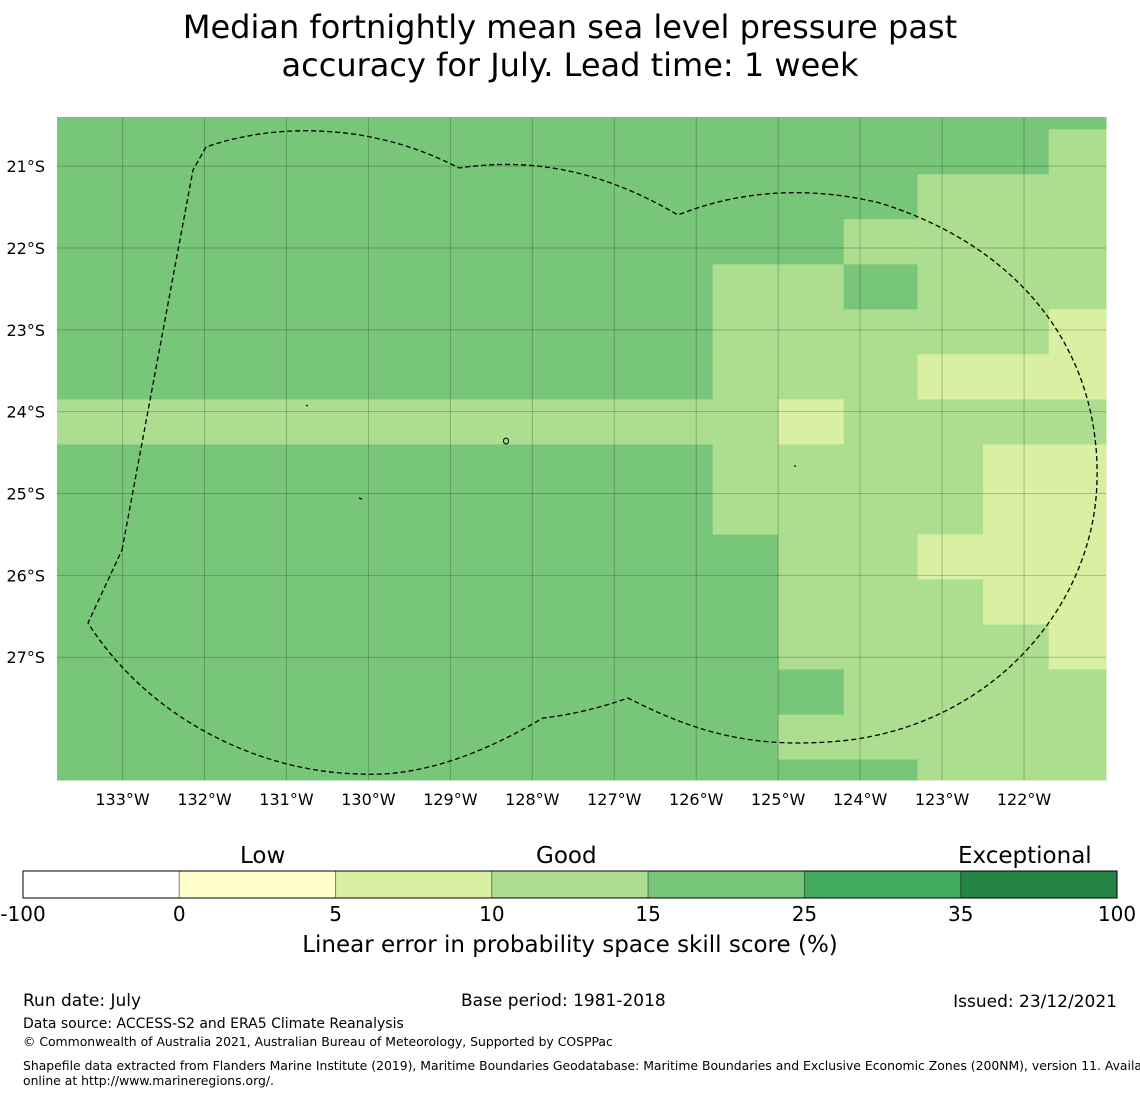  What do you see at coordinates (960, 914) in the screenshot?
I see `colorbar-tick-label: 35` at bounding box center [960, 914].